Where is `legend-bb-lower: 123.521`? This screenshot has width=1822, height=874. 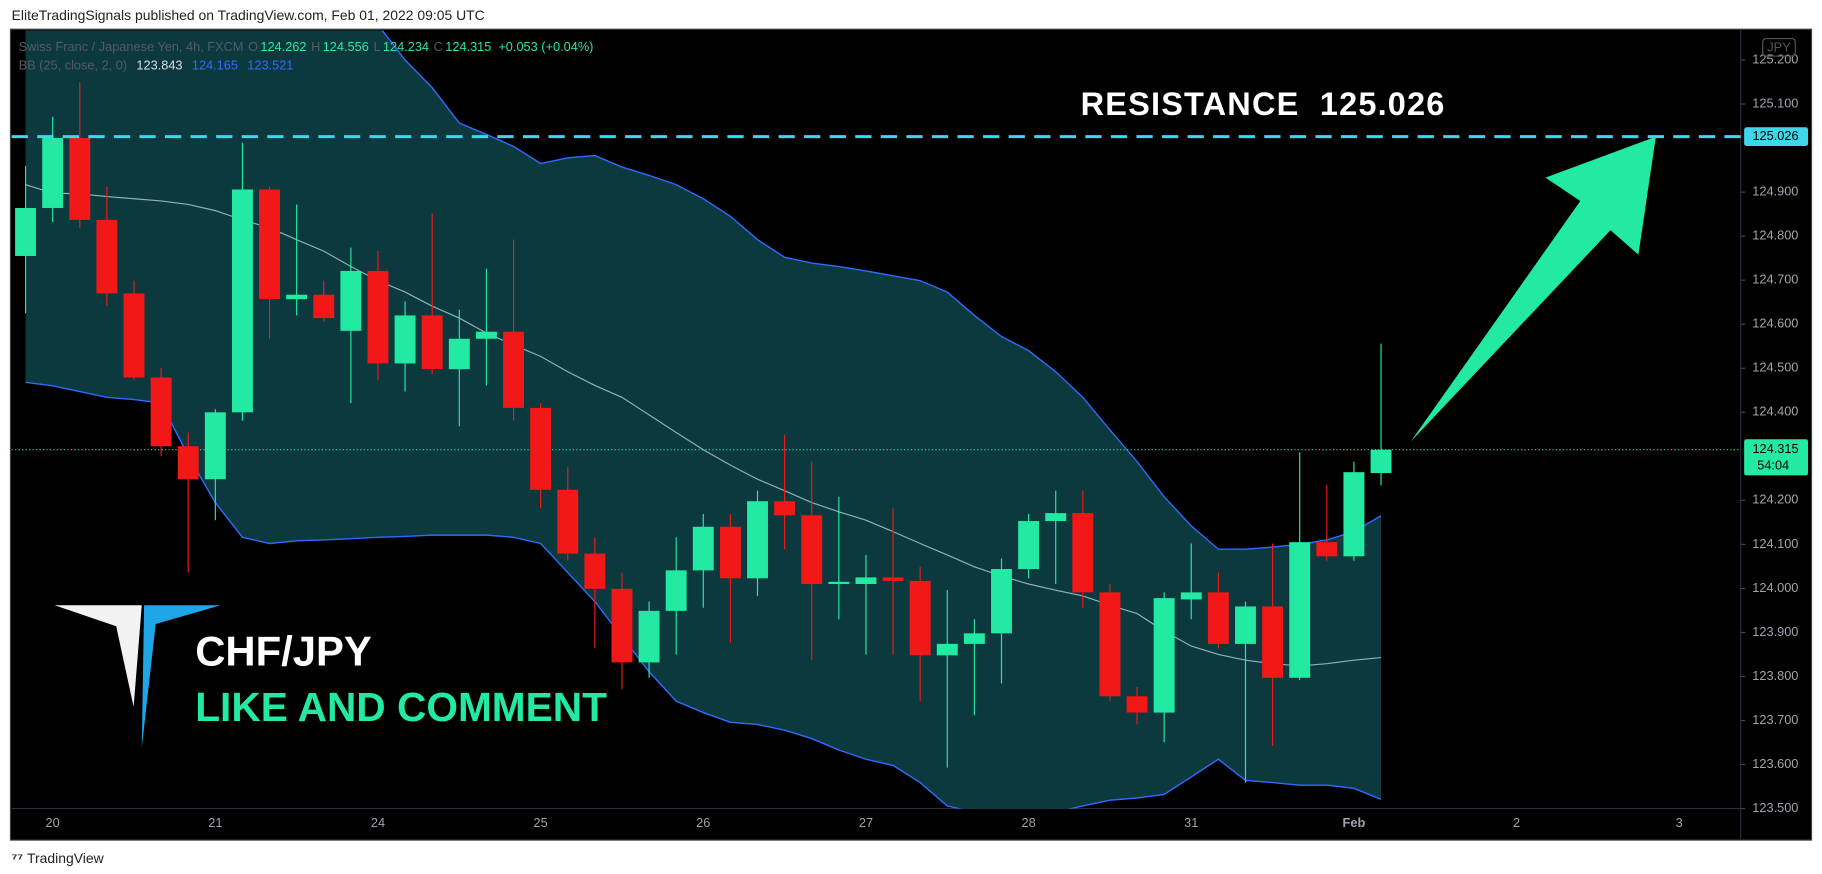 legend-bb-lower: 123.521 is located at coordinates (270, 65).